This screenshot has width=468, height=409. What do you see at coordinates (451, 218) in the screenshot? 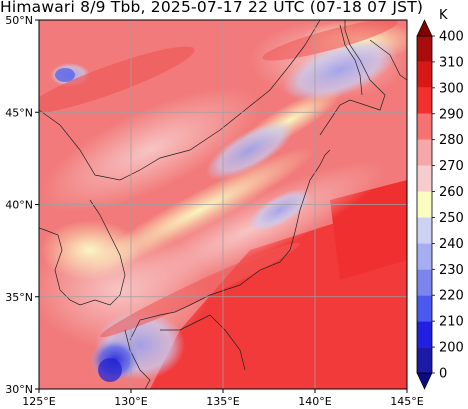
I see `colorbar-label: 250` at bounding box center [451, 218].